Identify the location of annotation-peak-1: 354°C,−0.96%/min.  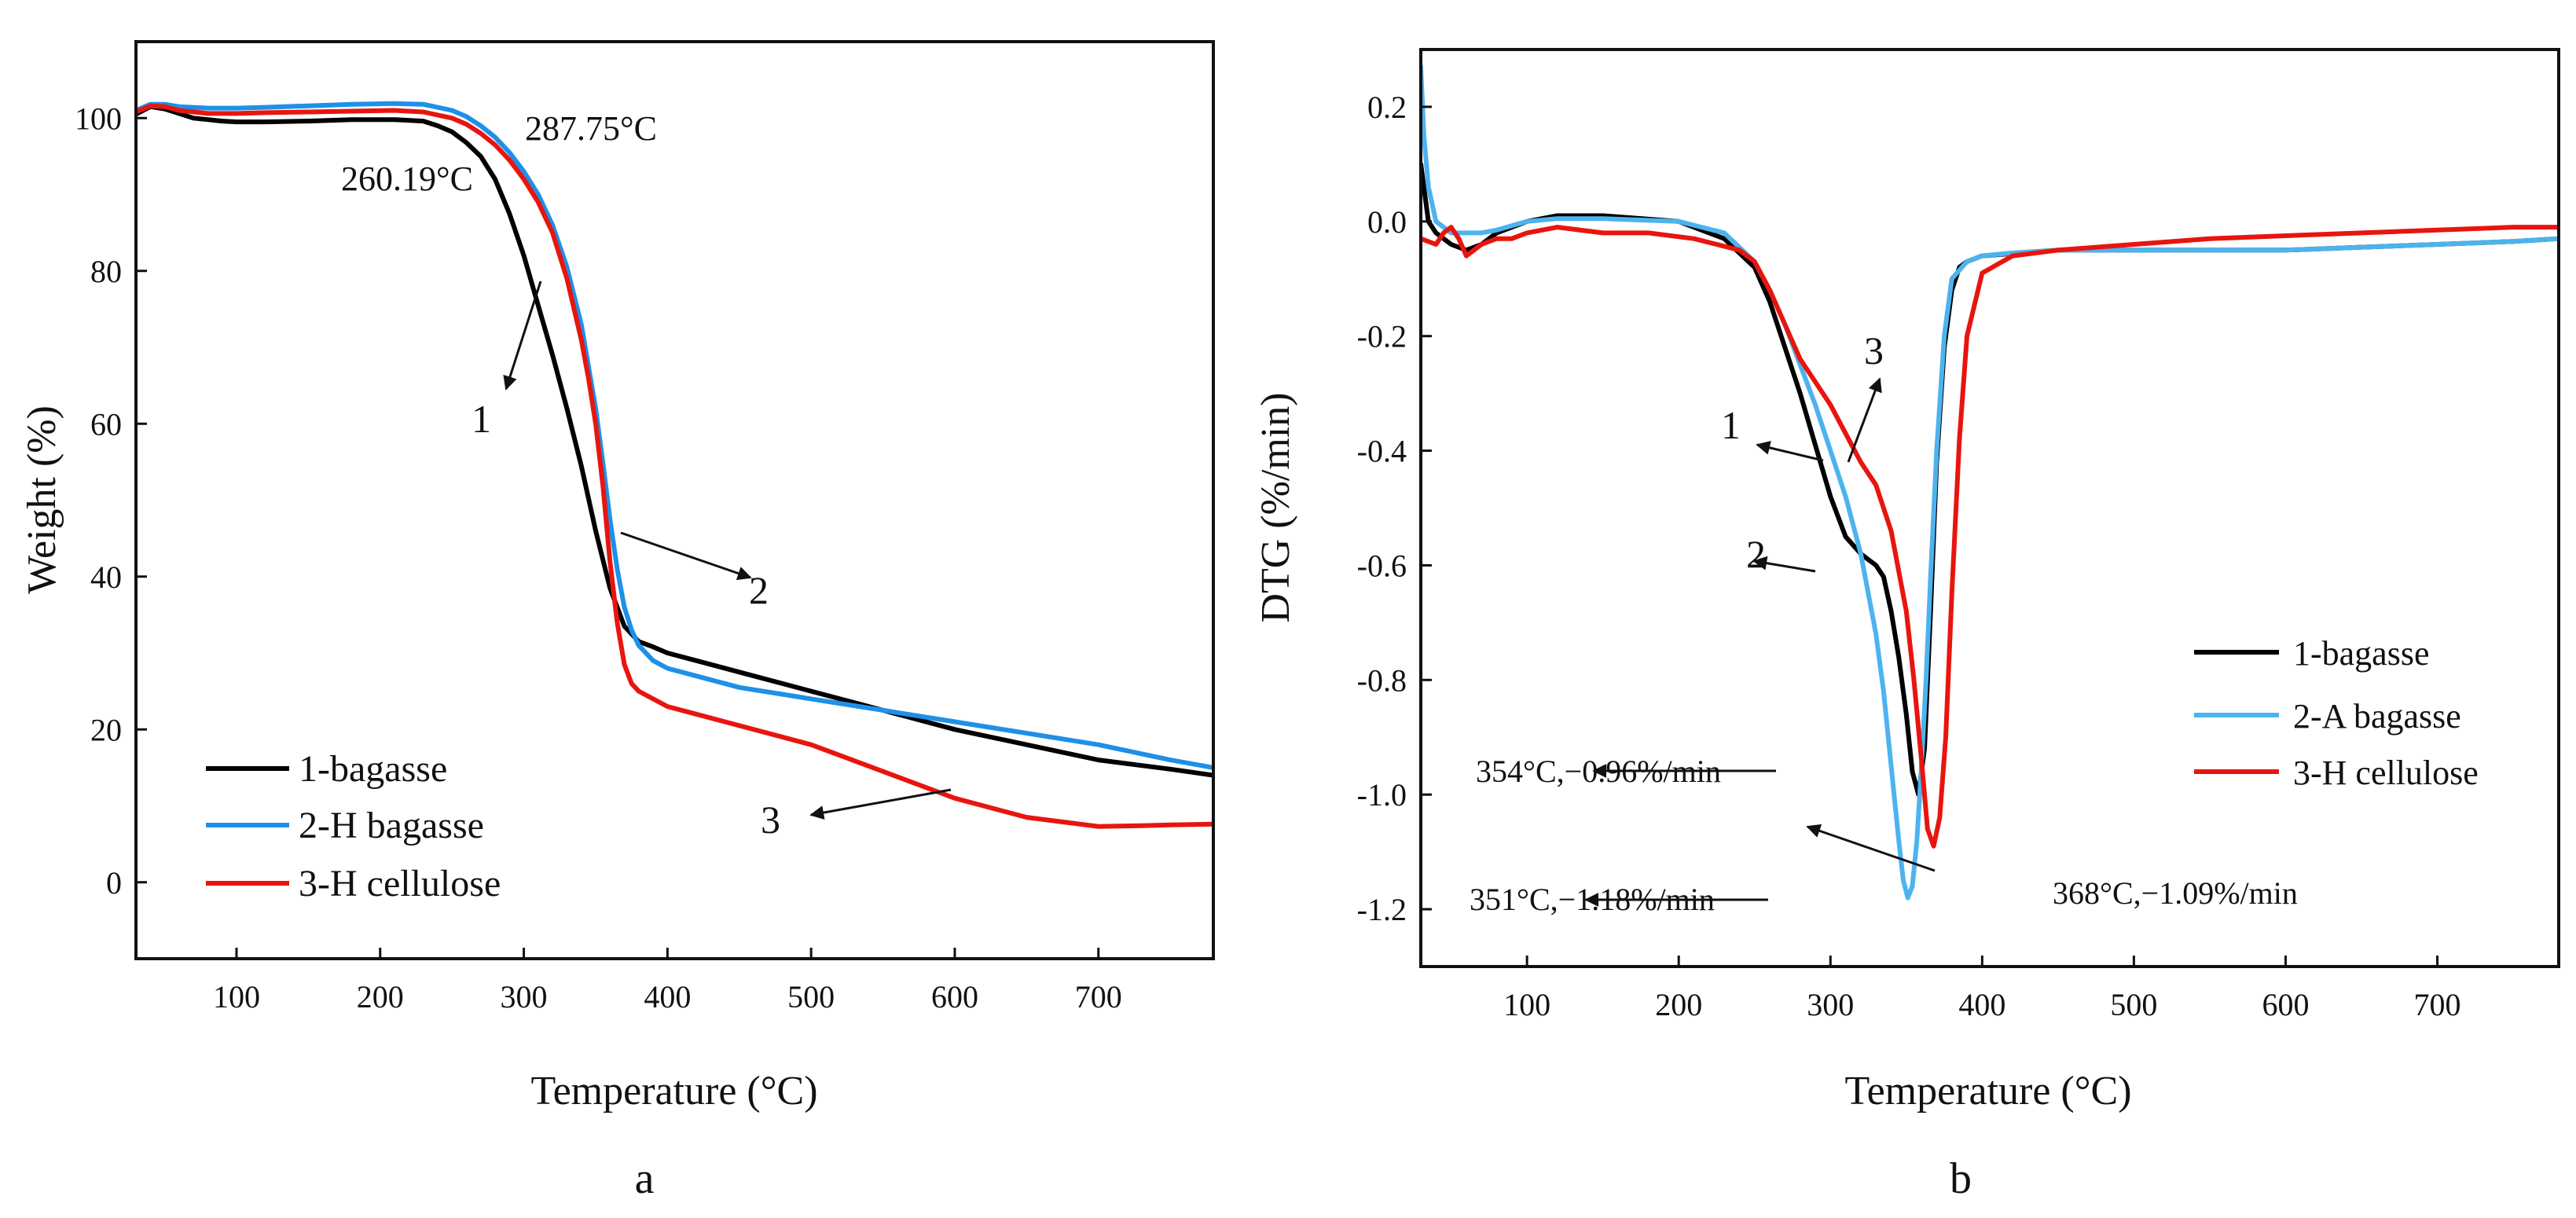
(1598, 771).